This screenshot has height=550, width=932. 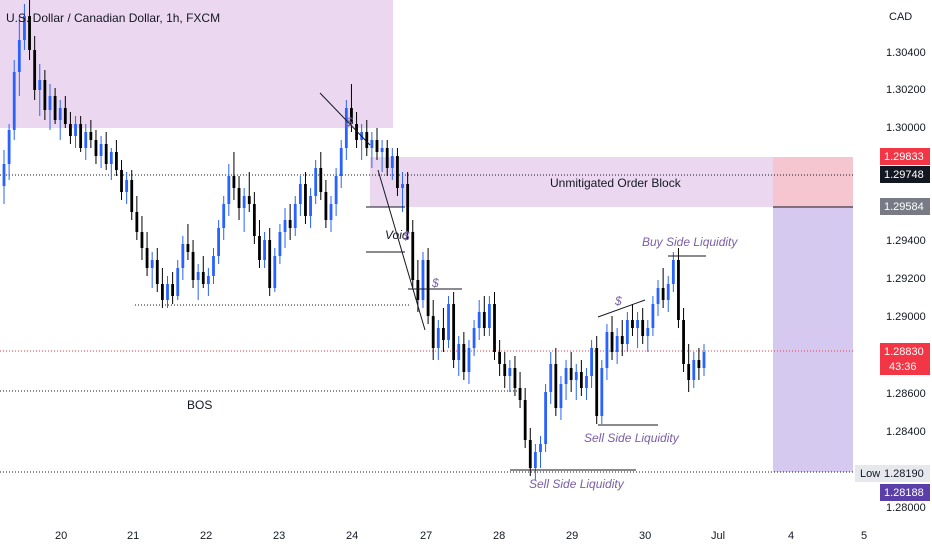 What do you see at coordinates (461, 536) in the screenshot?
I see `time-axis: 20 21 22 23 24 27 28 29 30 Jul 4 5` at bounding box center [461, 536].